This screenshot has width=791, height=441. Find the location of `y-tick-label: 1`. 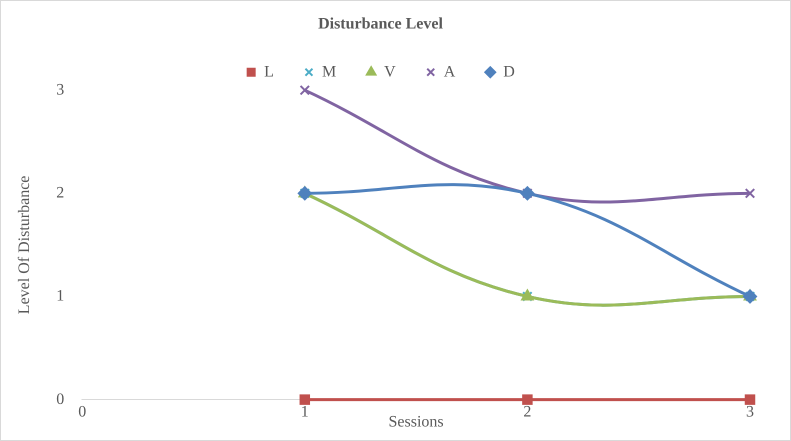

y-tick-label: 1 is located at coordinates (60, 296).